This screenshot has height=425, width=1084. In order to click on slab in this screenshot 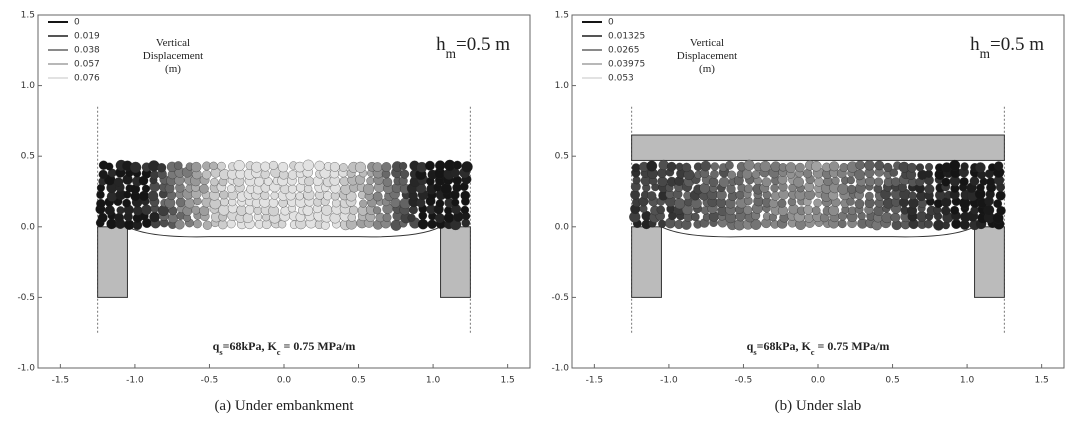, I will do `click(818, 147)`.